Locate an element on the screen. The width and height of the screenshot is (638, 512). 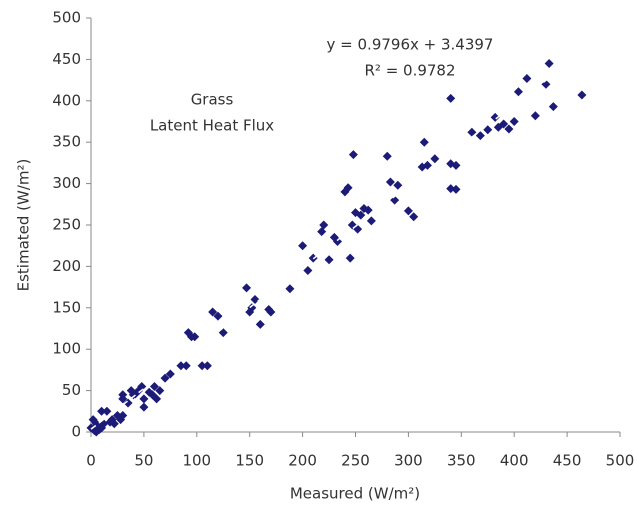
annotation: Latent Heat Flux is located at coordinates (212, 126).